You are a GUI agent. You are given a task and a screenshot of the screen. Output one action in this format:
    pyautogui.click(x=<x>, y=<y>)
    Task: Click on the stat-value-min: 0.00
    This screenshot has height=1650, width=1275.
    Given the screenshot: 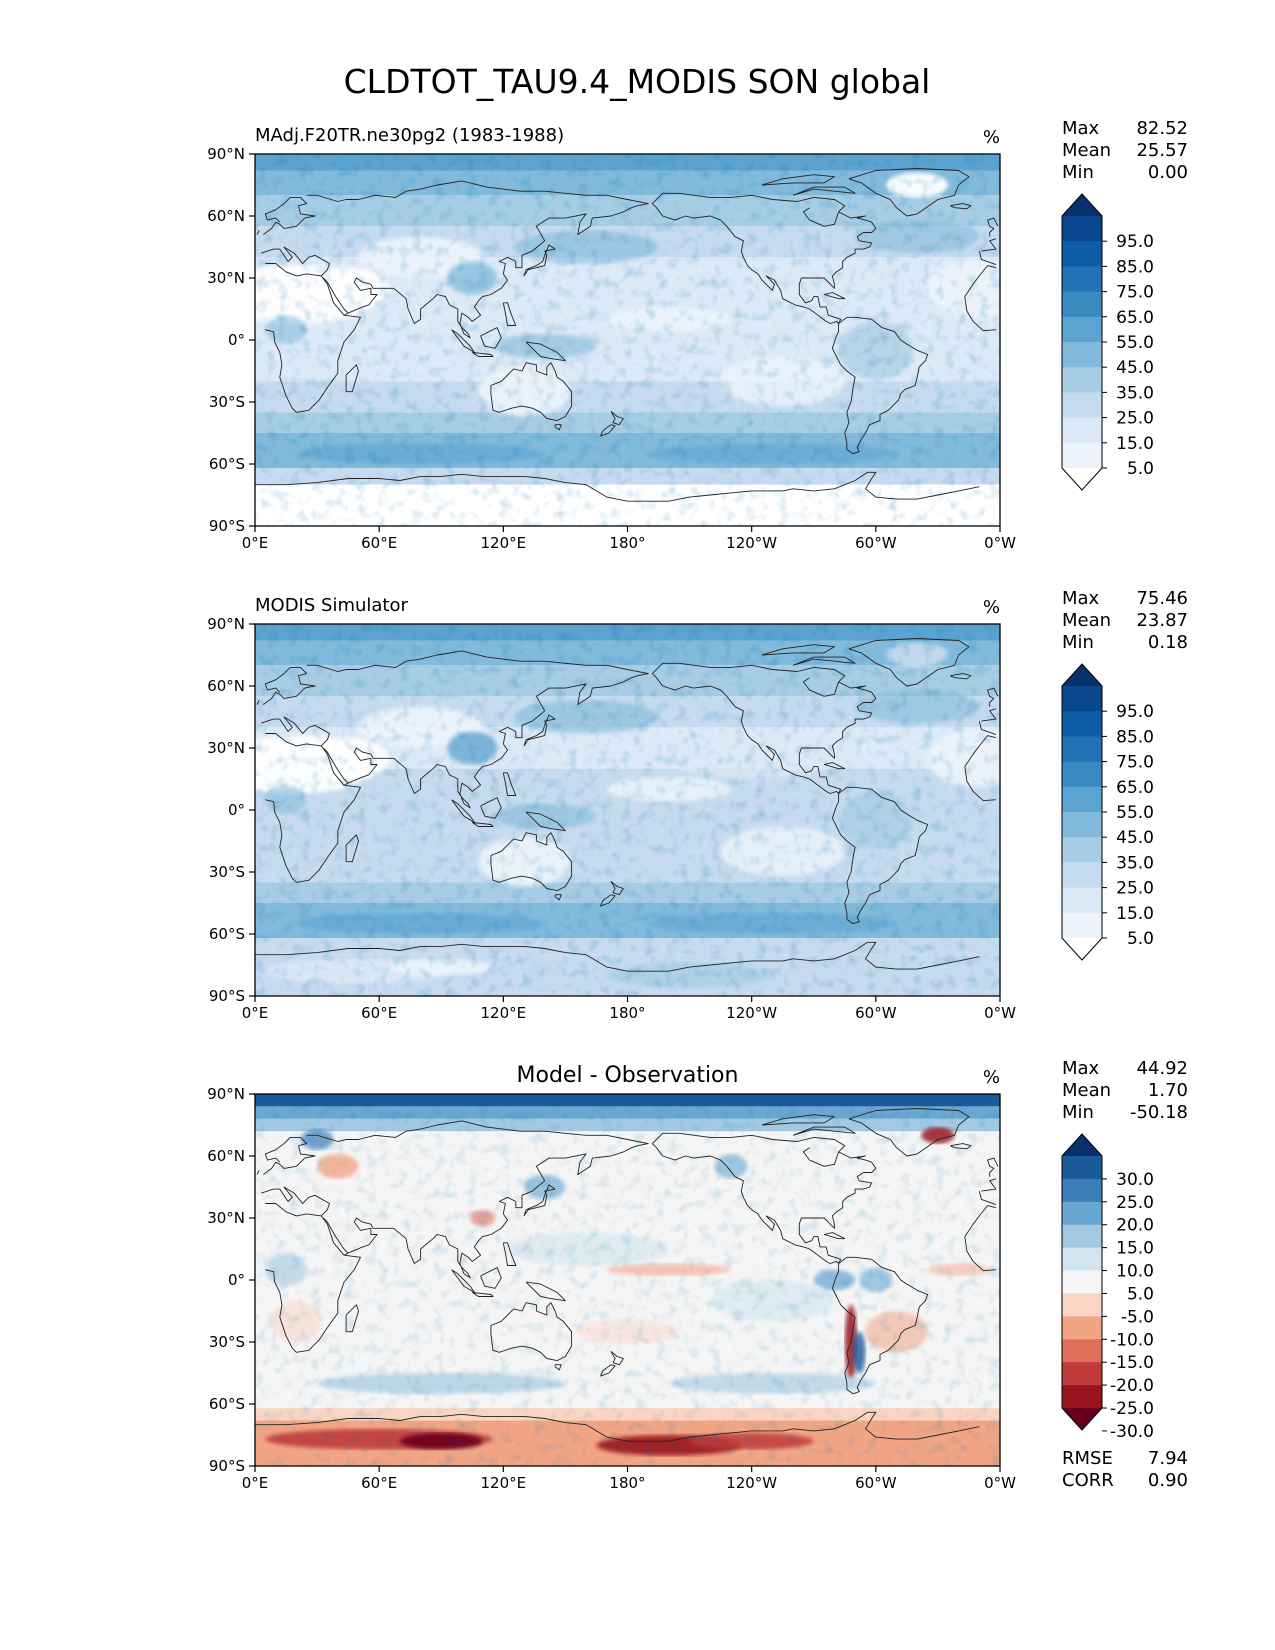 What is the action you would take?
    pyautogui.click(x=1168, y=172)
    